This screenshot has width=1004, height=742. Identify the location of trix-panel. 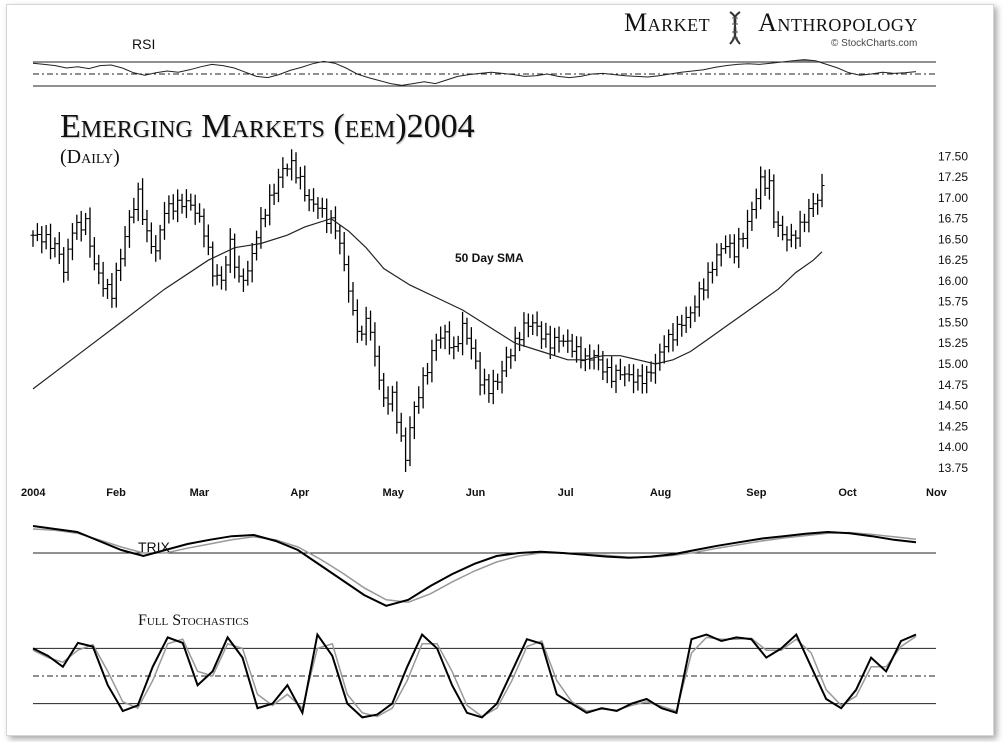
(484, 566).